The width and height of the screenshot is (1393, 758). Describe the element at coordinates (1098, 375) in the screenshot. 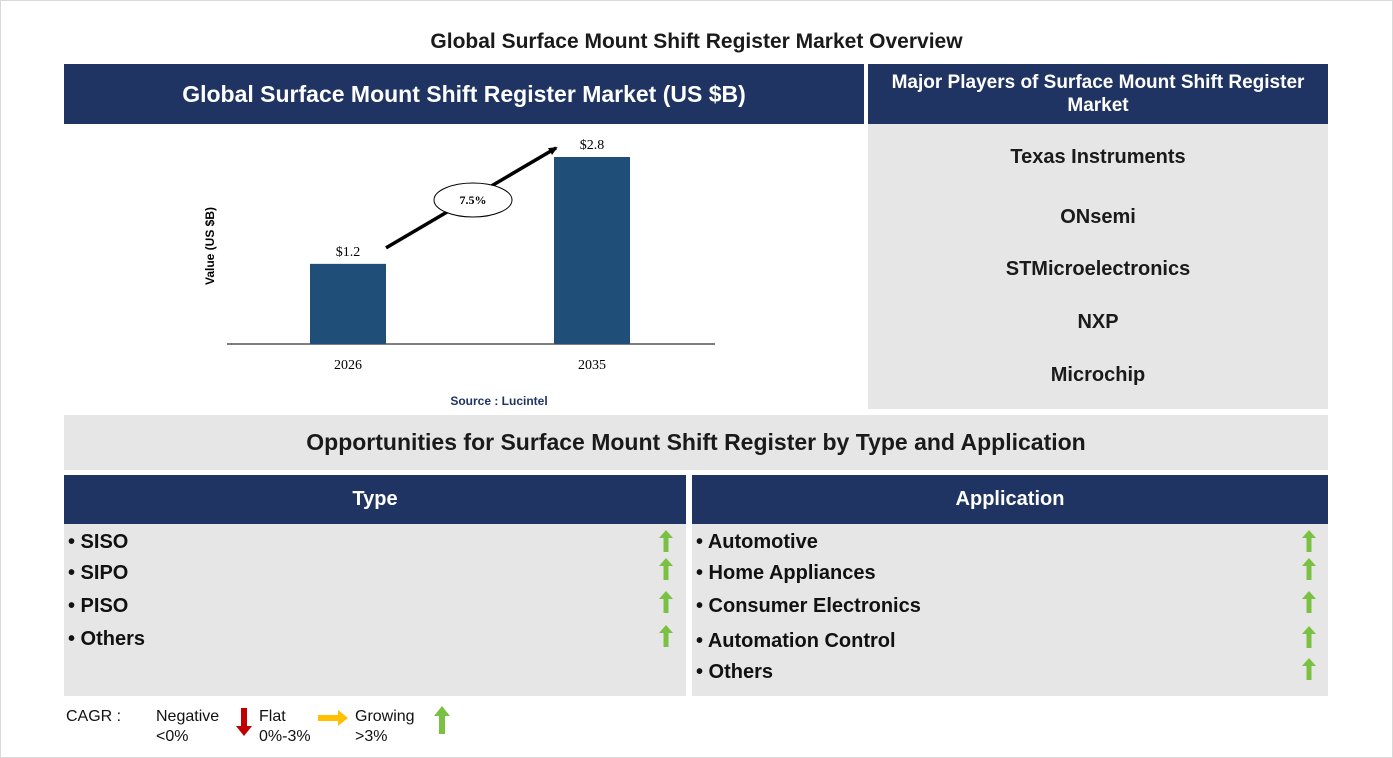

I see `player-name: Microchip` at that location.